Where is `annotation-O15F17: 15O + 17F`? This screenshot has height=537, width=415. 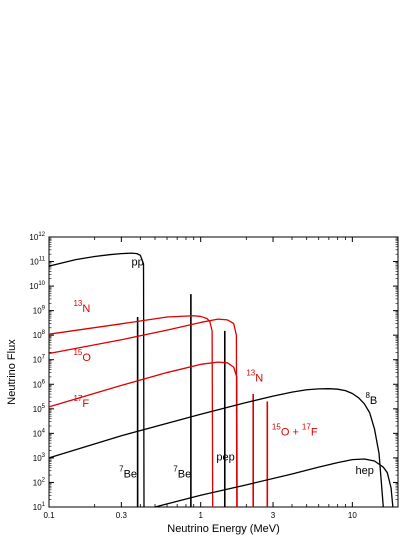
annotation-O15F17: 15O + 17F is located at coordinates (295, 431).